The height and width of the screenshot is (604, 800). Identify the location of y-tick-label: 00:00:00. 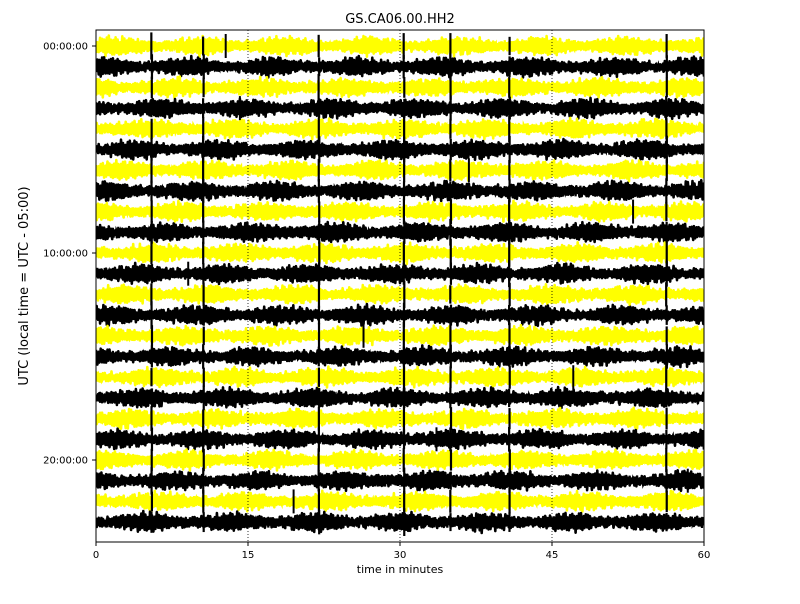
(65, 47).